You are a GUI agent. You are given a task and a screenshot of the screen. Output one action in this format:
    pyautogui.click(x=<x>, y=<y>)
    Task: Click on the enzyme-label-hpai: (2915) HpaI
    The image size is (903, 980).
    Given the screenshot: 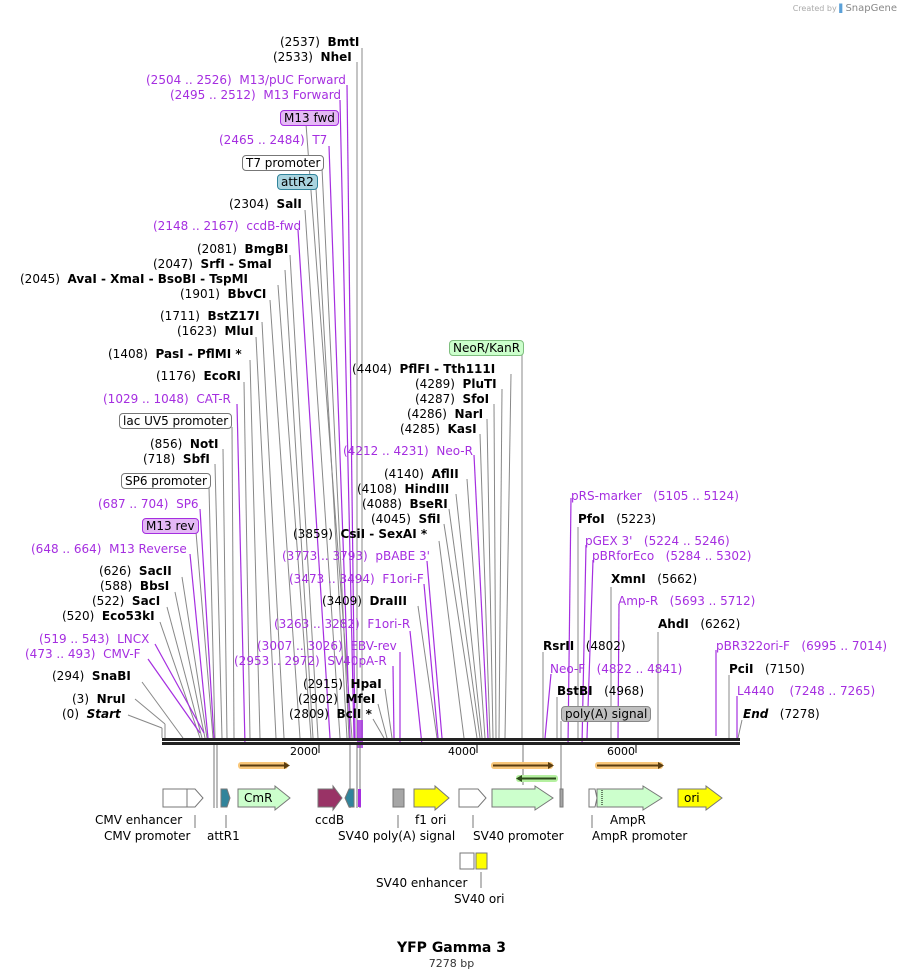 What is the action you would take?
    pyautogui.click(x=342, y=684)
    